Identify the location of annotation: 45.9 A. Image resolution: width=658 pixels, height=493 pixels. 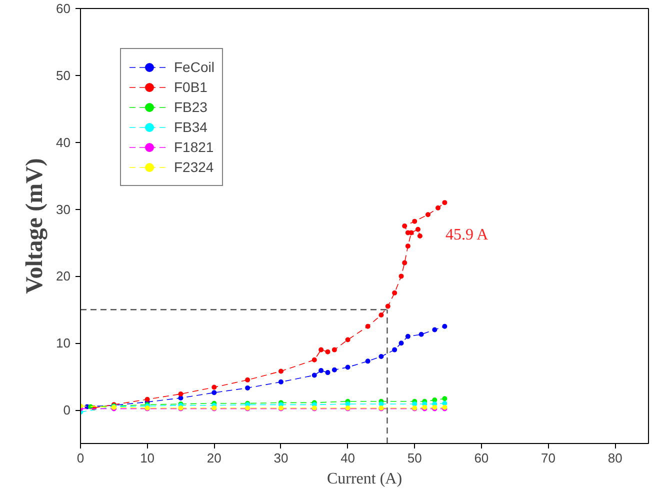
(467, 235).